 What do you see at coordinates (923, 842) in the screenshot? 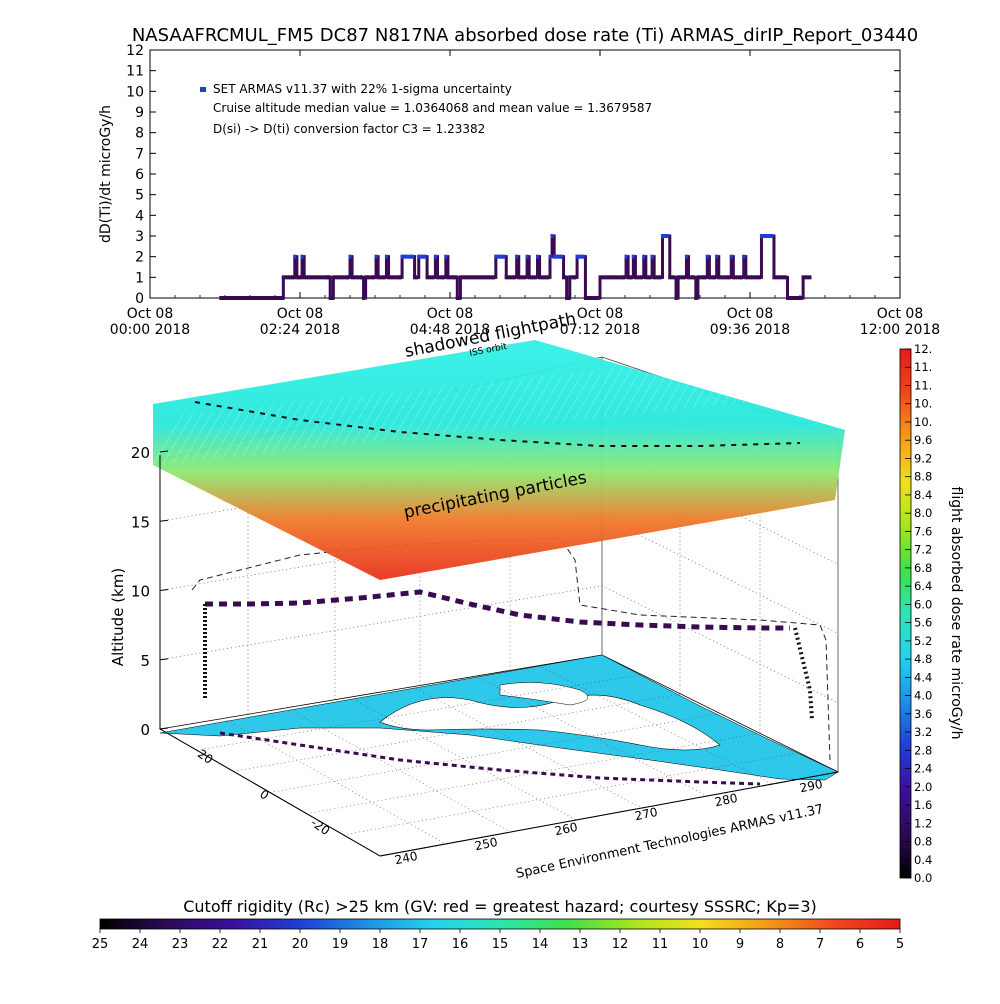
I see `dose-colorbar-tick-label: 0.8` at bounding box center [923, 842].